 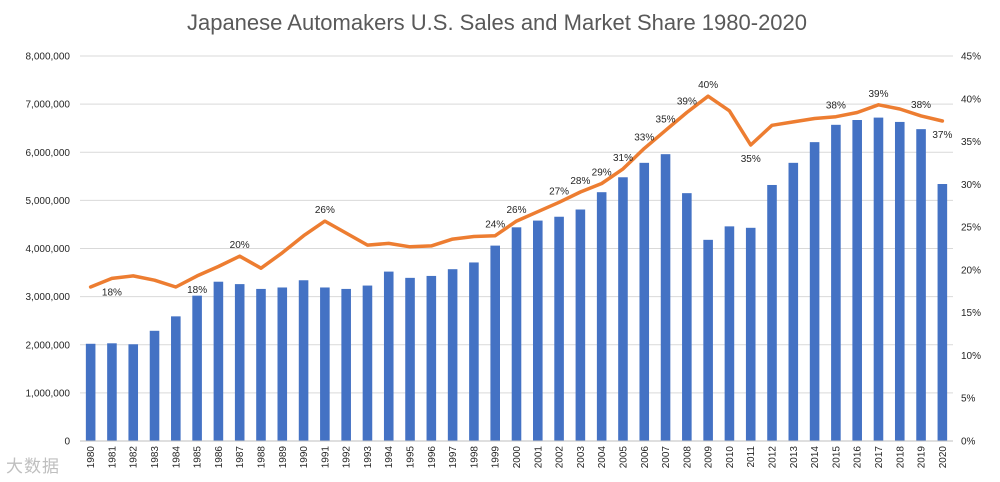 What do you see at coordinates (432, 457) in the screenshot?
I see `x-tick-label: 1996` at bounding box center [432, 457].